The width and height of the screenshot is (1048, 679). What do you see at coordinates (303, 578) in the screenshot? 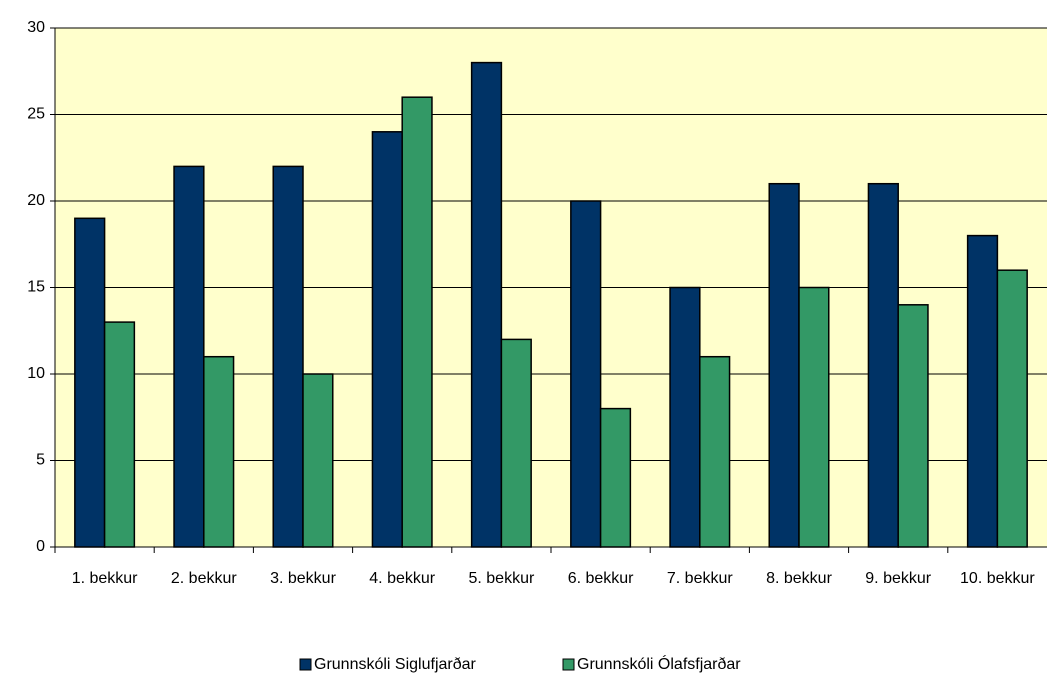
I see `x-tick-label: 3. bekkur` at bounding box center [303, 578].